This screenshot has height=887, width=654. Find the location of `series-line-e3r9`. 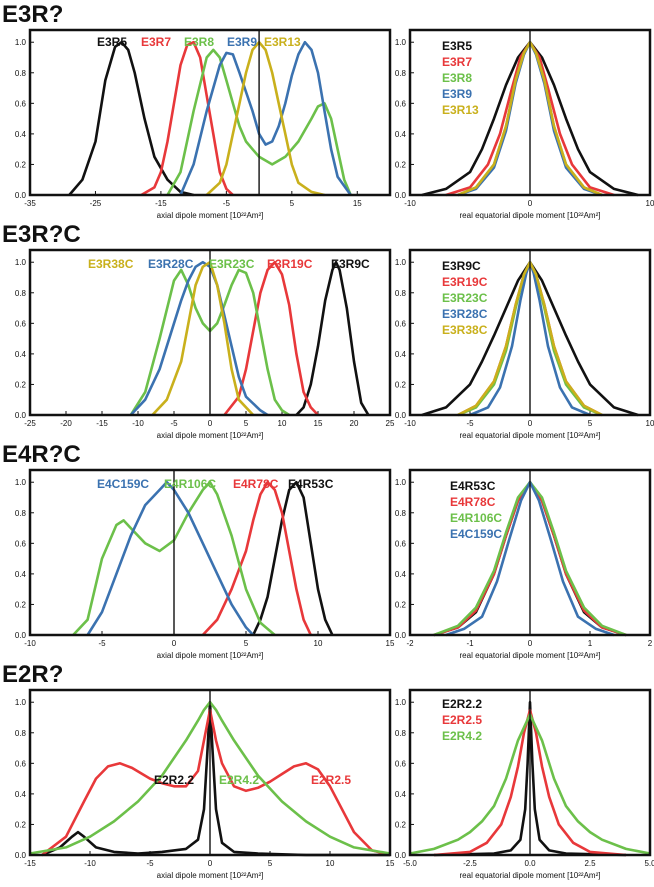

series-line-e3r9 is located at coordinates (265, 118).